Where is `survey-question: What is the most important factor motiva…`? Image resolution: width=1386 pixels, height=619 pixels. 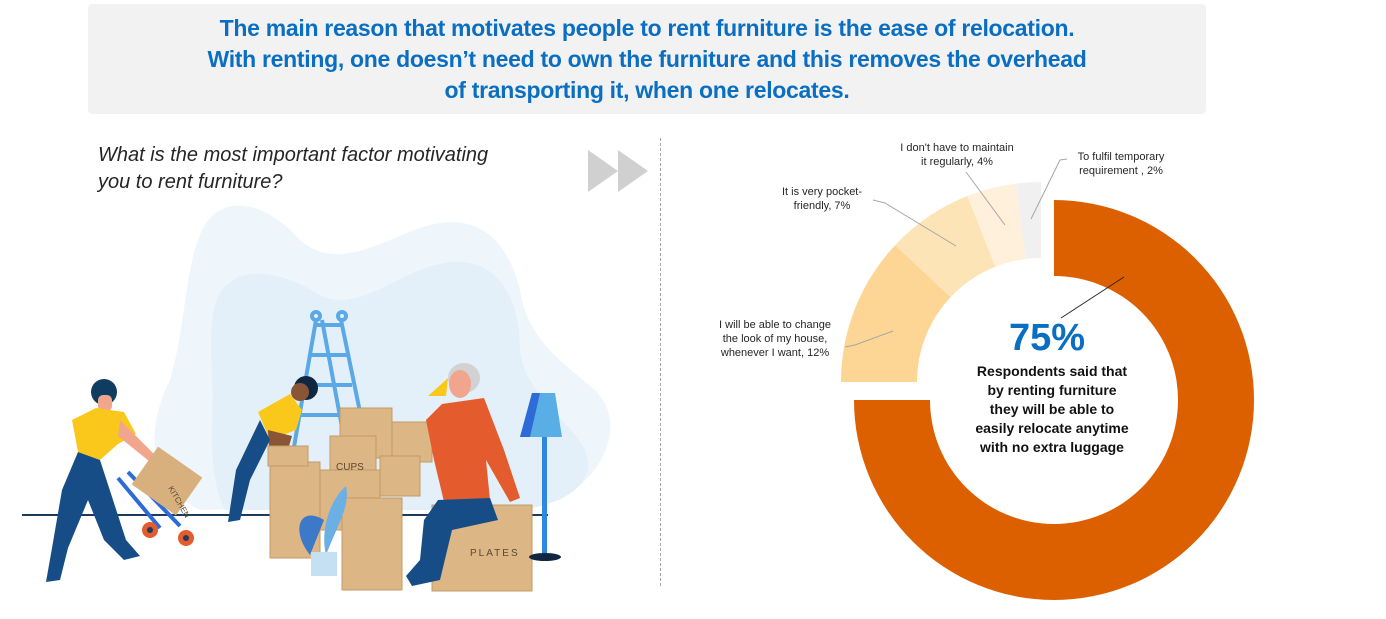
survey-question: What is the most important factor motiva… is located at coordinates (333, 169).